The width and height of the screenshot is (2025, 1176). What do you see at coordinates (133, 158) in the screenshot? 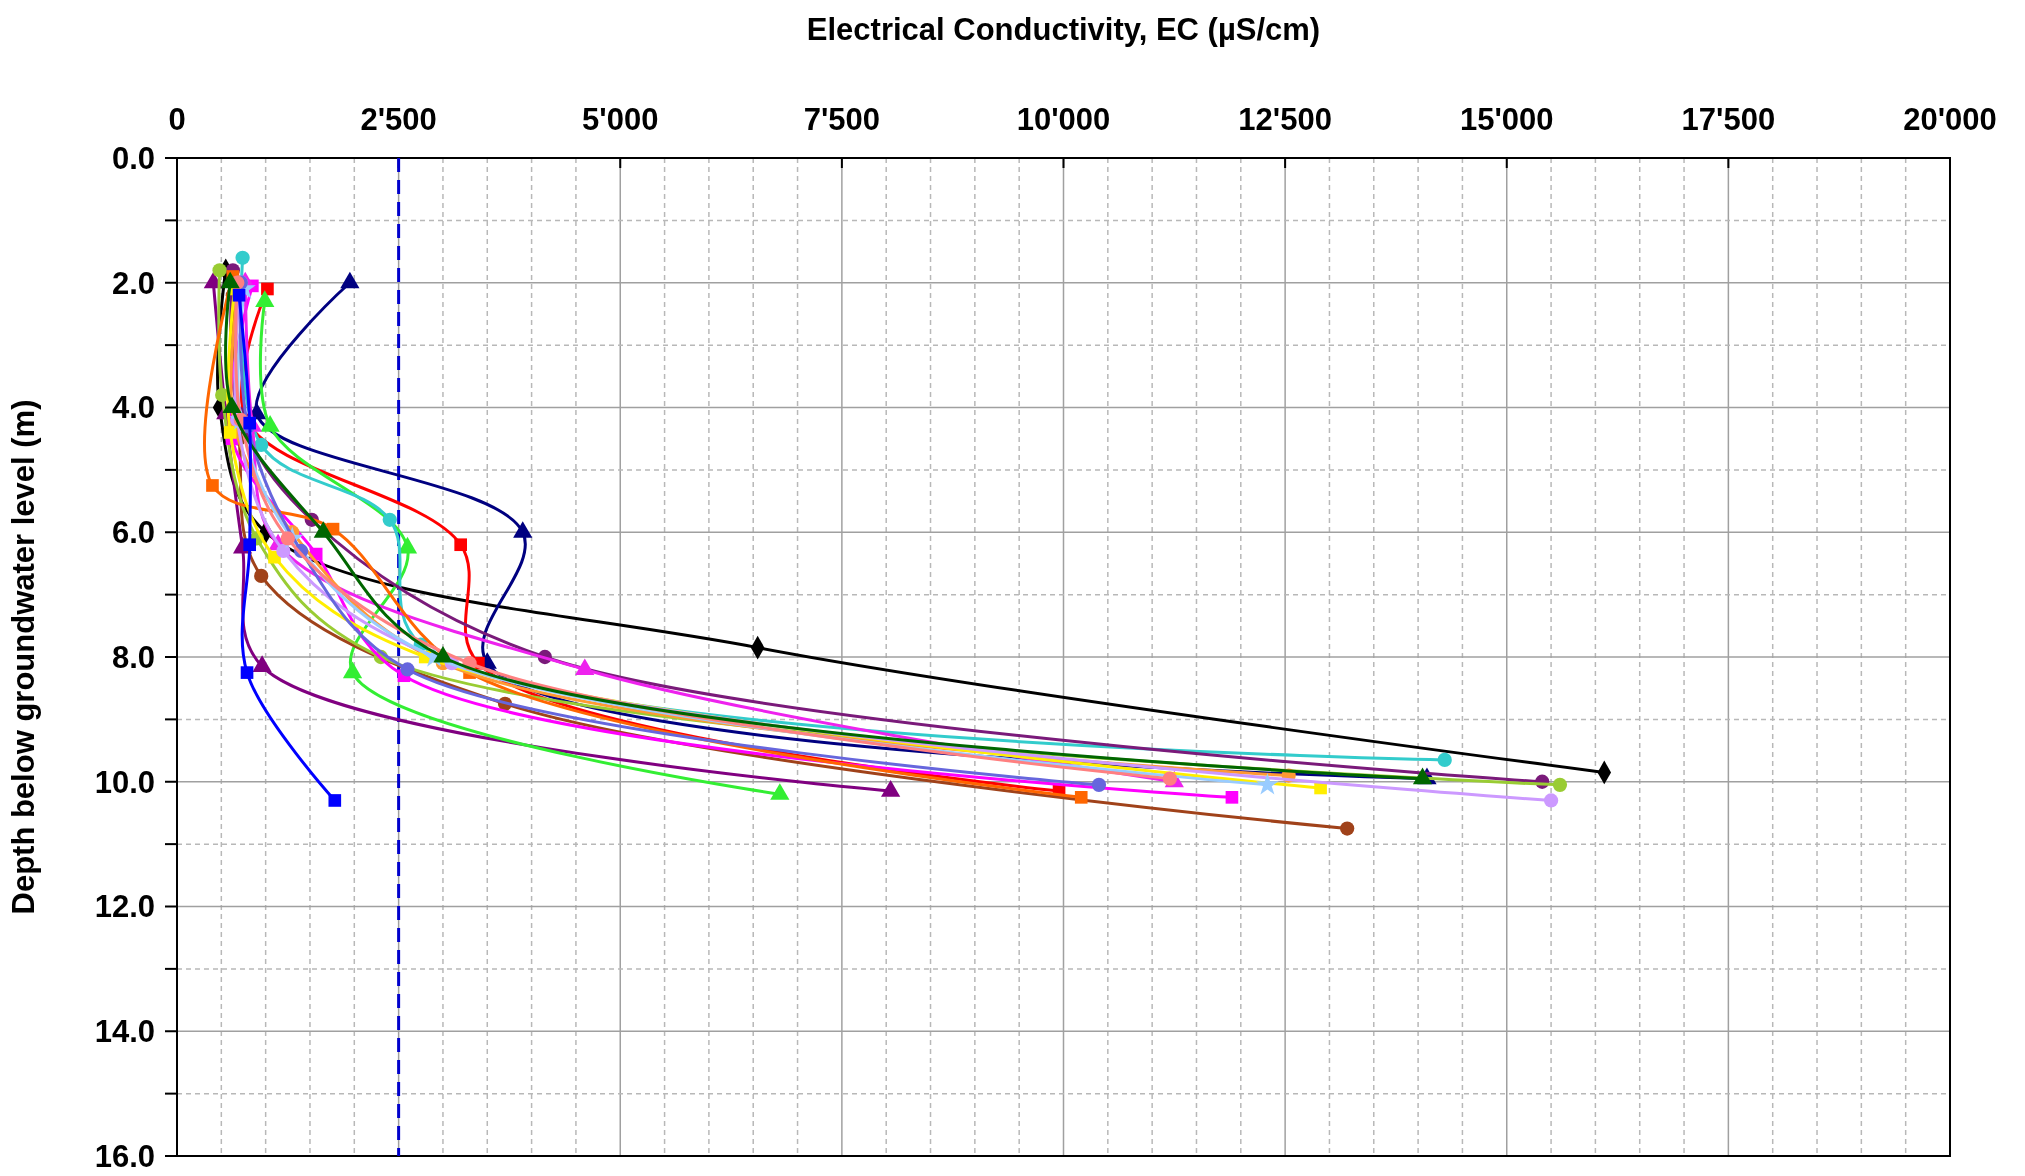
I see `y-tick-label: 0.0` at bounding box center [133, 158].